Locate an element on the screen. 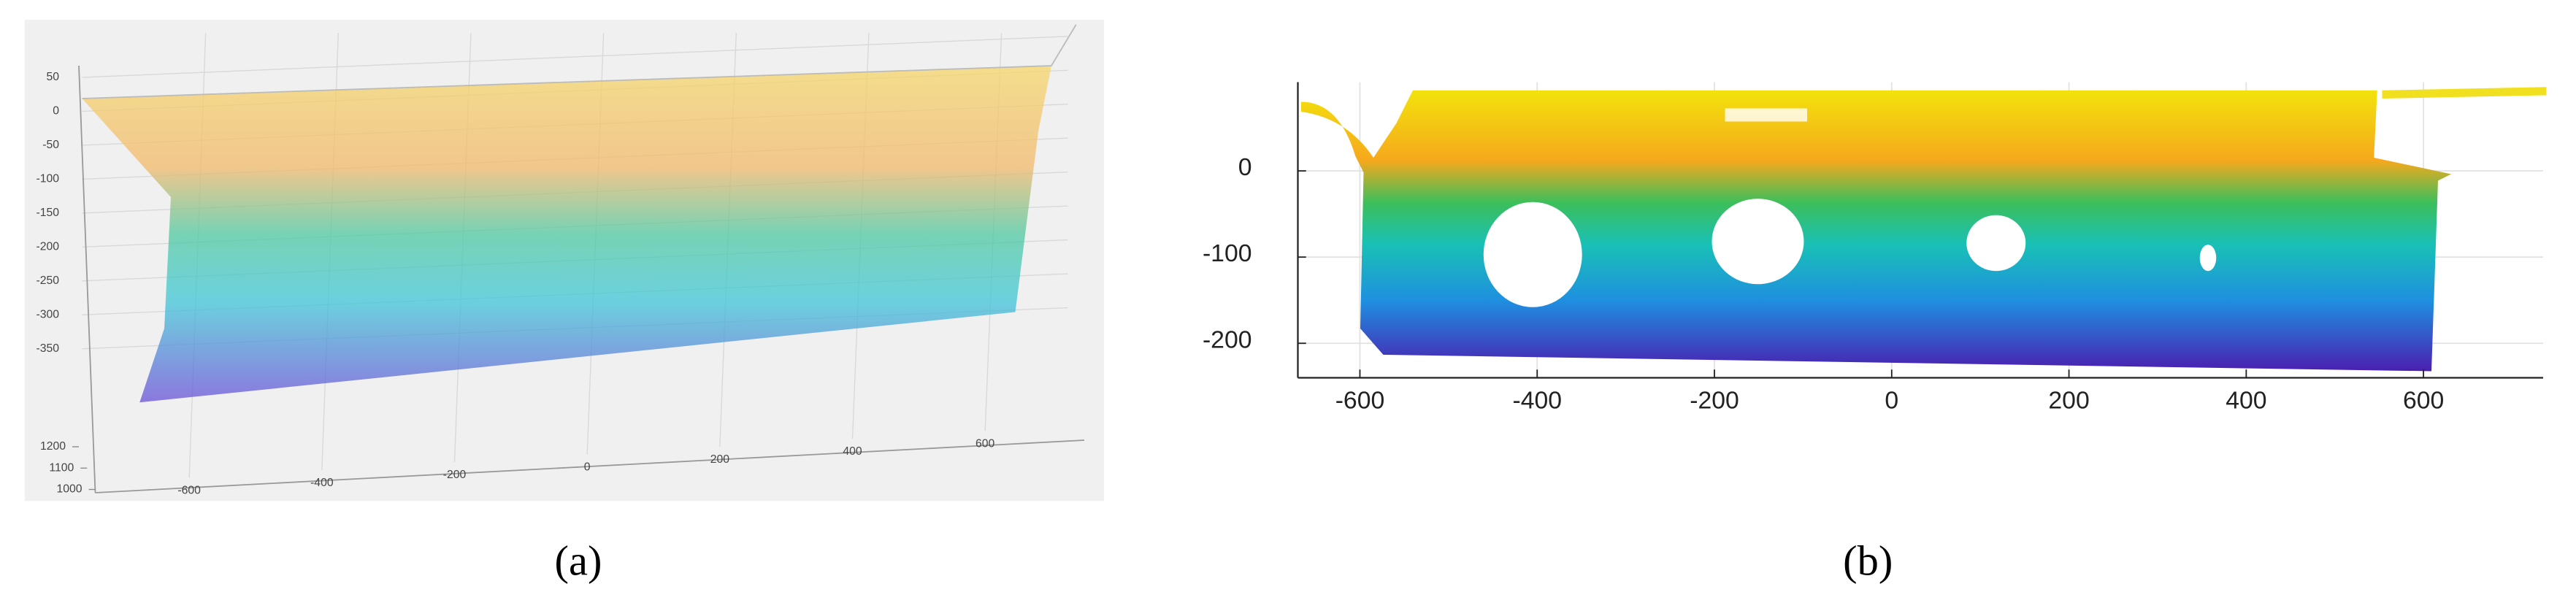 The height and width of the screenshot is (611, 2576). panel-label: (a) is located at coordinates (578, 561).